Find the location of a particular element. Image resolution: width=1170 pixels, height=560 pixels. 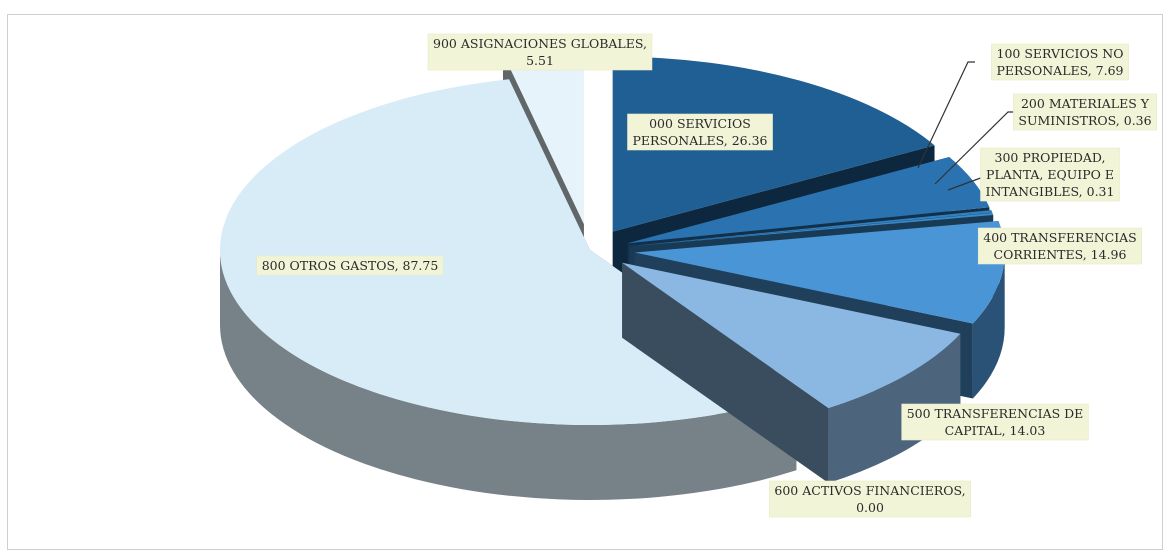

label-box-000-servicios-personales is located at coordinates (700, 132).